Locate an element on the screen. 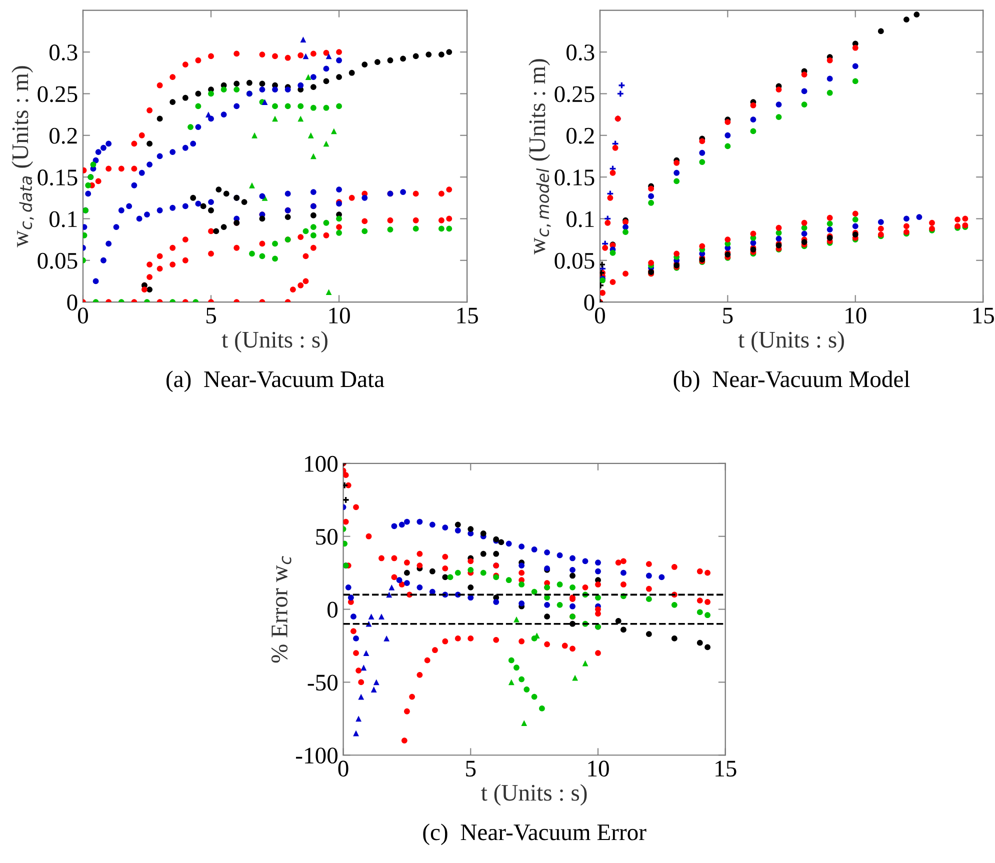 The width and height of the screenshot is (995, 863). y-tick-label: -50 is located at coordinates (323, 682).